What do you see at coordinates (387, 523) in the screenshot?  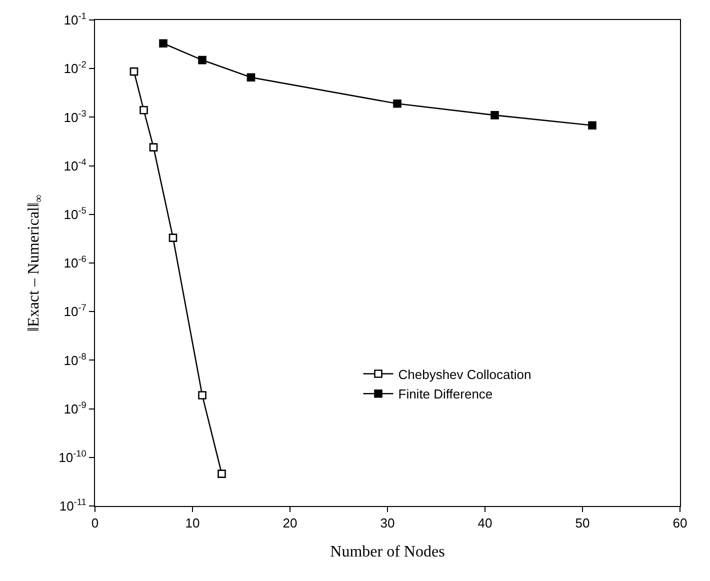 I see `x-tick-label: 30` at bounding box center [387, 523].